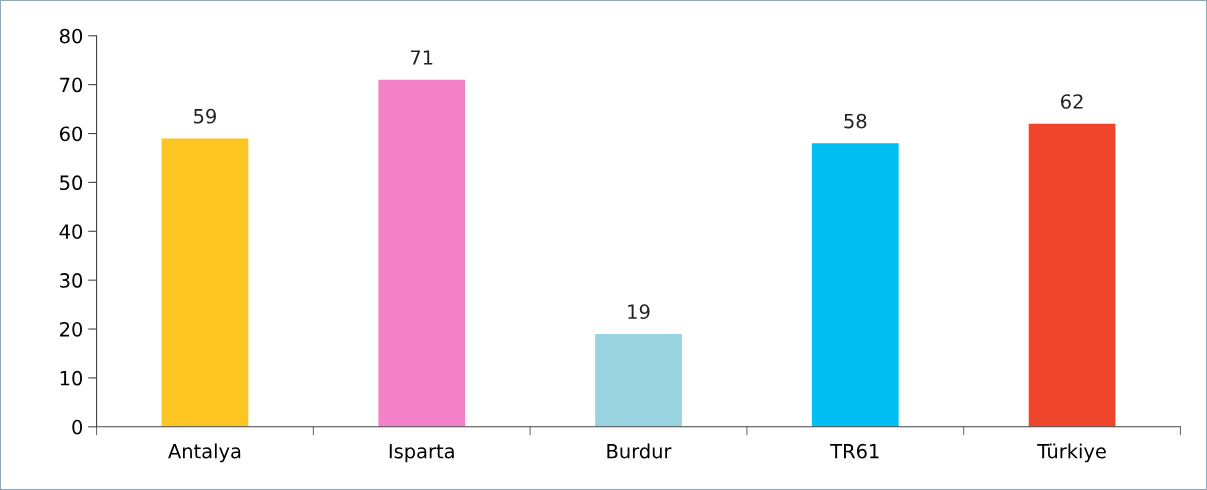 This screenshot has width=1207, height=490. Describe the element at coordinates (77, 427) in the screenshot. I see `y-tick-label: 0` at that location.